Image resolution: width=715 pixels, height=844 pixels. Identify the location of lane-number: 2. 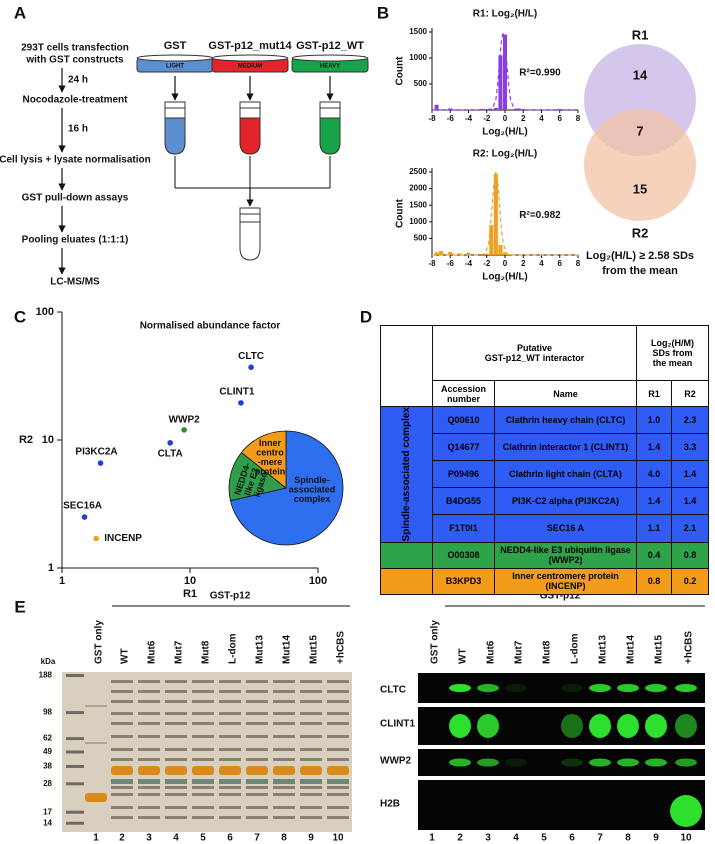
(460, 838).